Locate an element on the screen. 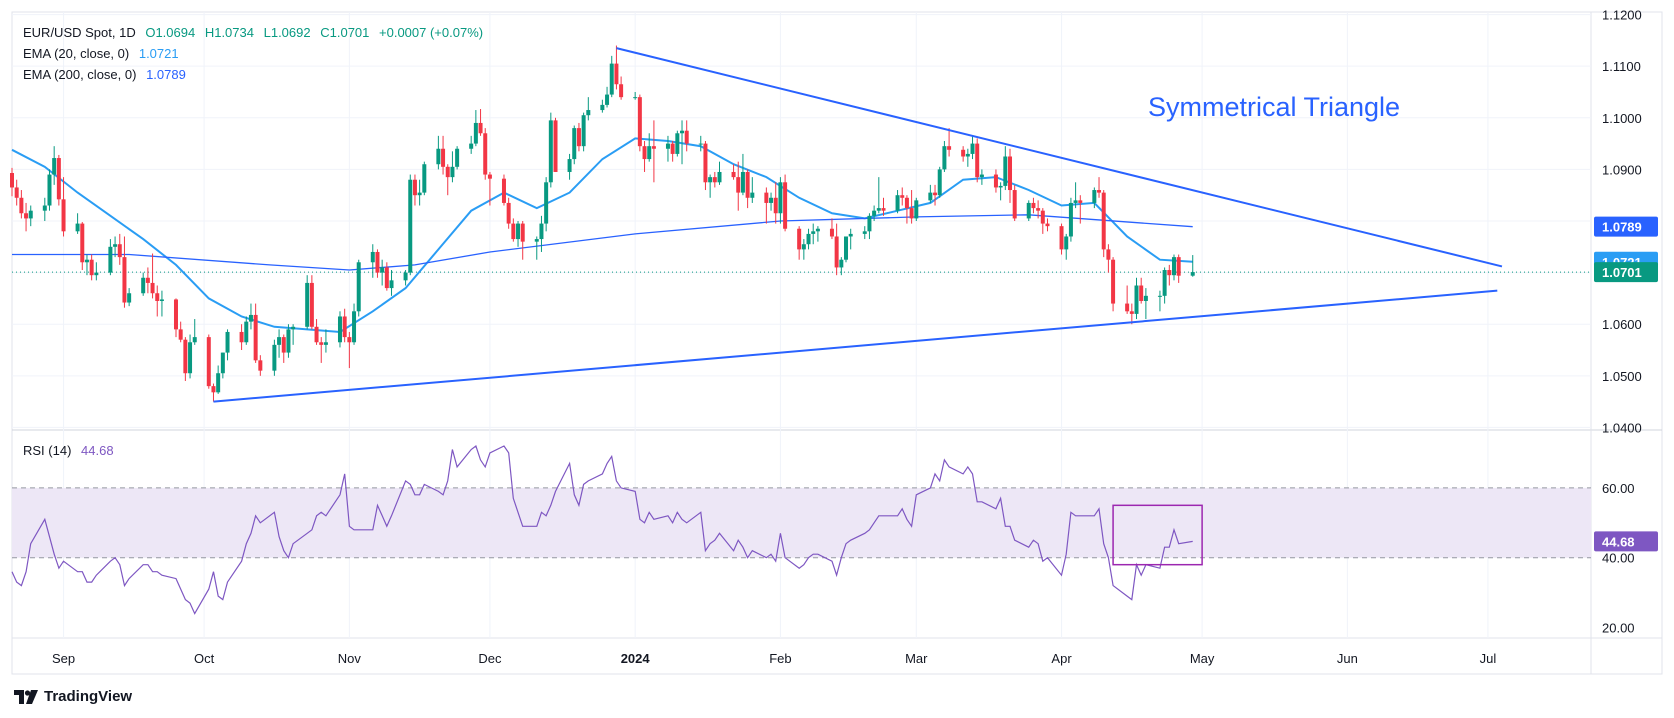  legend-ema20-label: EMA (20, close, 0) is located at coordinates (76, 53).